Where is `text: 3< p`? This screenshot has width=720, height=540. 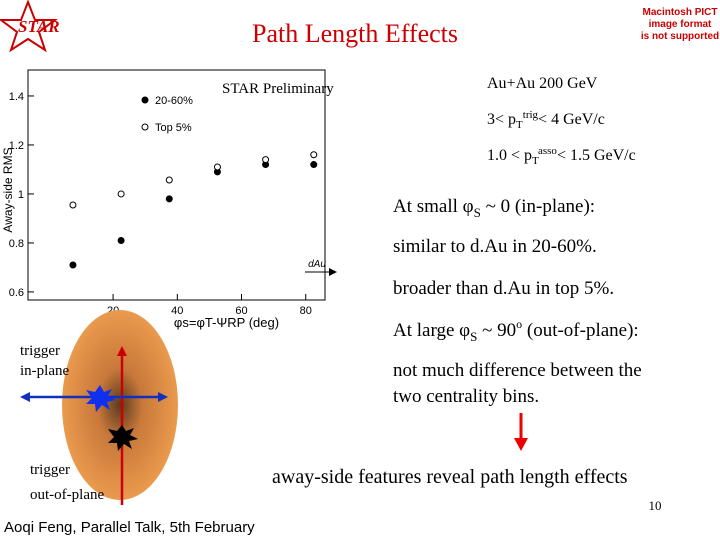
text: 3< p is located at coordinates (501, 119).